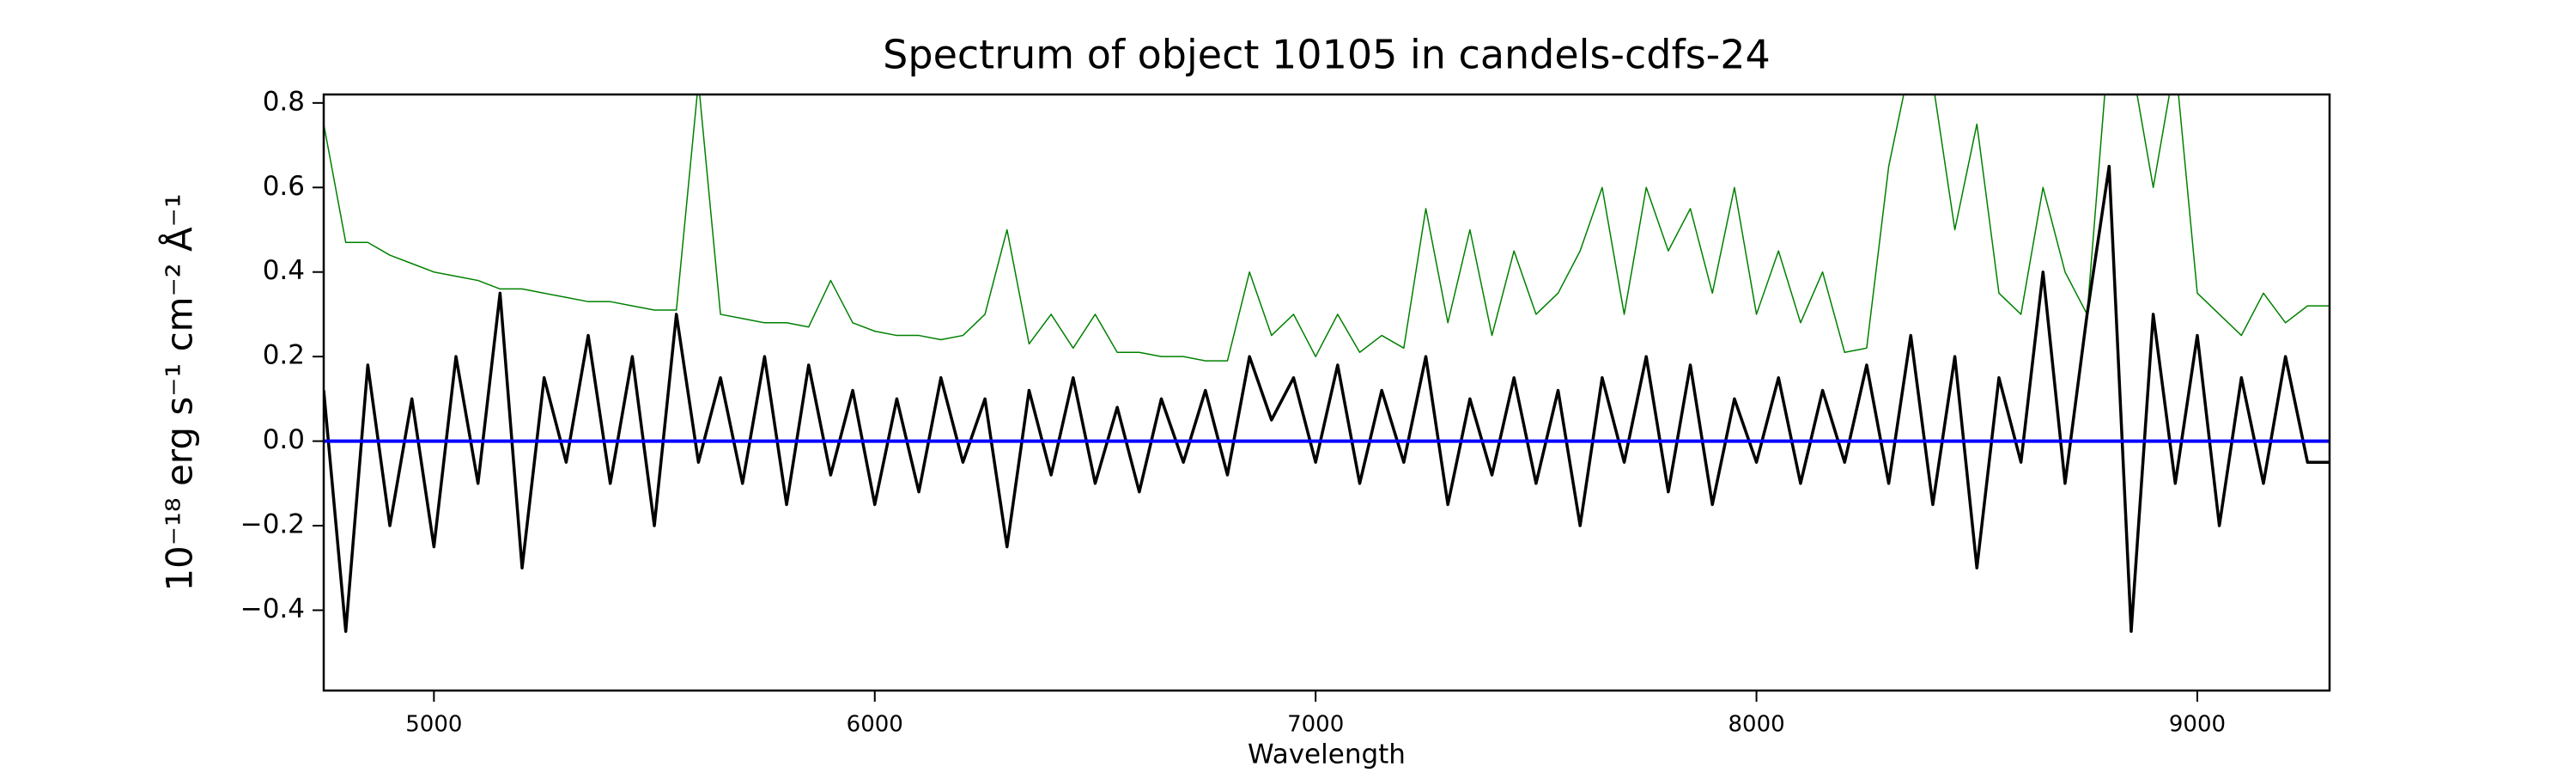  What do you see at coordinates (284, 355) in the screenshot?
I see `y-tick-label: 0.2` at bounding box center [284, 355].